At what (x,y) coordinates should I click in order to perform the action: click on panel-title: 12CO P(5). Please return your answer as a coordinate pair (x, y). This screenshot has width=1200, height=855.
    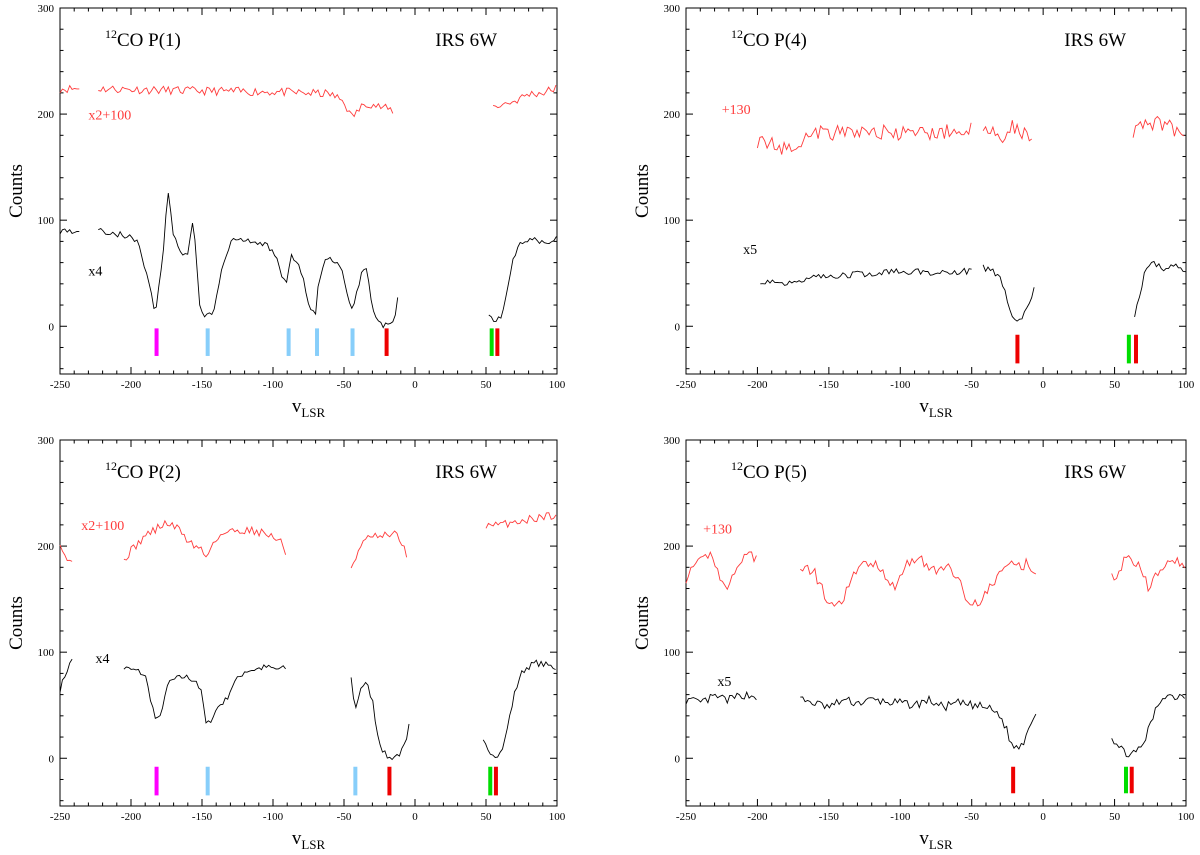
    Looking at the image, I should click on (769, 471).